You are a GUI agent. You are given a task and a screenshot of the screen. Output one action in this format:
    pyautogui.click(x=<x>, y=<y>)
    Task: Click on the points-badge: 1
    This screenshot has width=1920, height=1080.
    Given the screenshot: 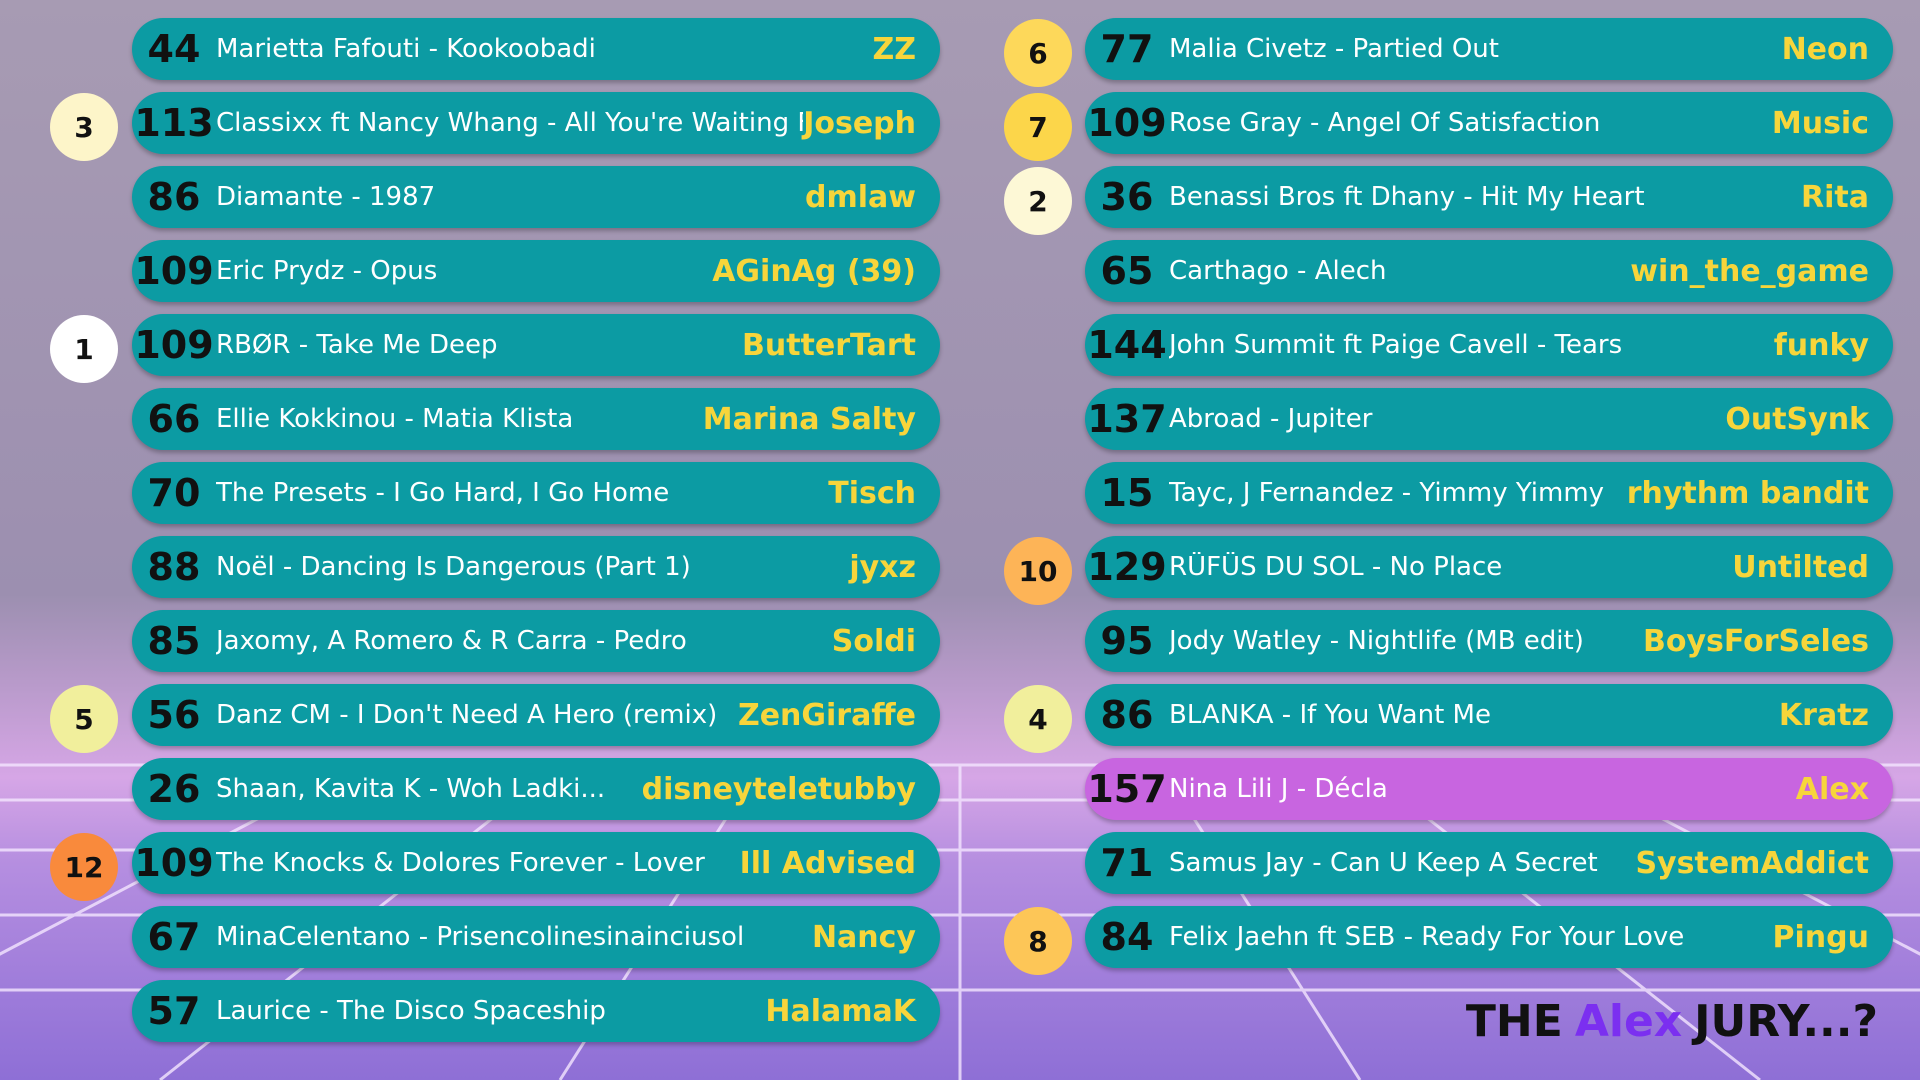 What is the action you would take?
    pyautogui.click(x=84, y=349)
    